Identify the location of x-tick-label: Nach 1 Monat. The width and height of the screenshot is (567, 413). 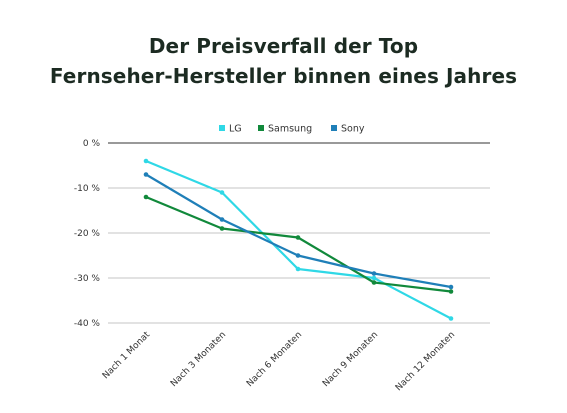
(127, 356).